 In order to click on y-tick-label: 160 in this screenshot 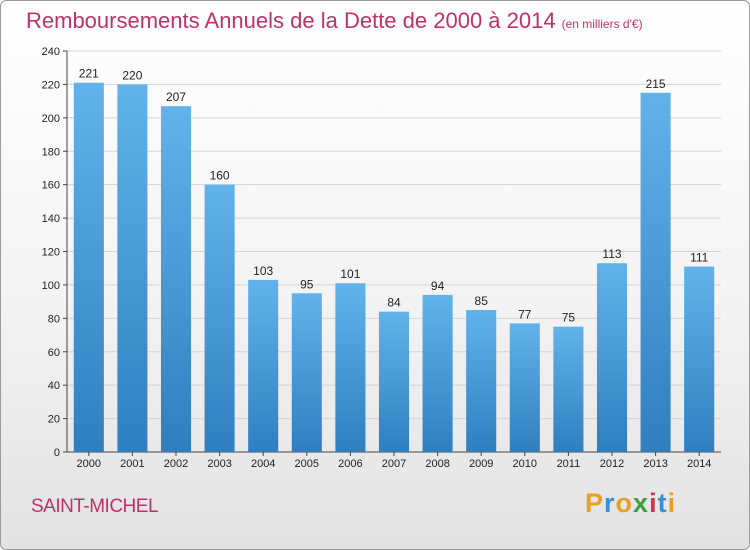, I will do `click(51, 186)`.